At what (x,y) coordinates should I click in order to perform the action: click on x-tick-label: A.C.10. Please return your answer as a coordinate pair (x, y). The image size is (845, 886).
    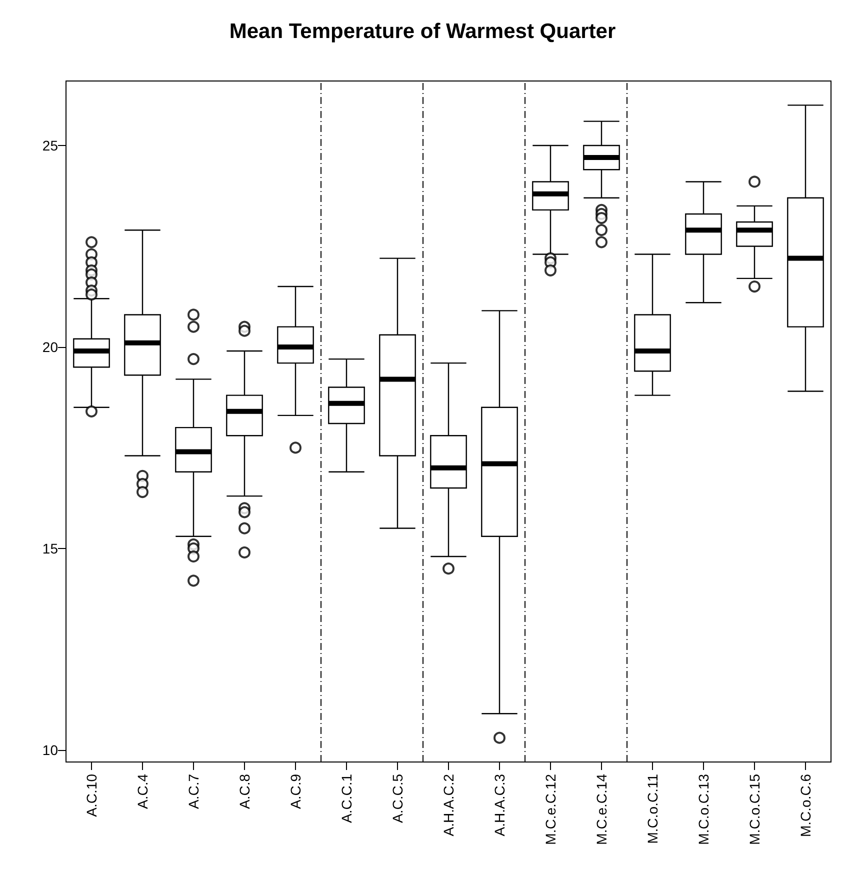
    Looking at the image, I should click on (92, 795).